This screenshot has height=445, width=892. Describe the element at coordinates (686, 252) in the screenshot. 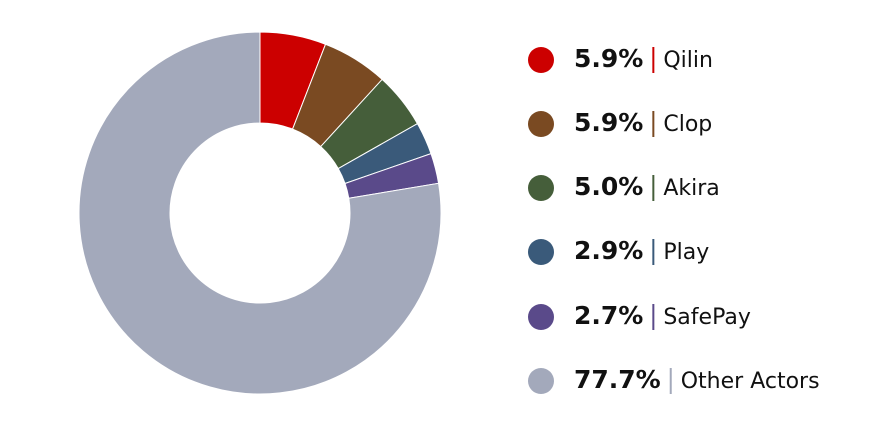

I see `legend-label: Play` at that location.